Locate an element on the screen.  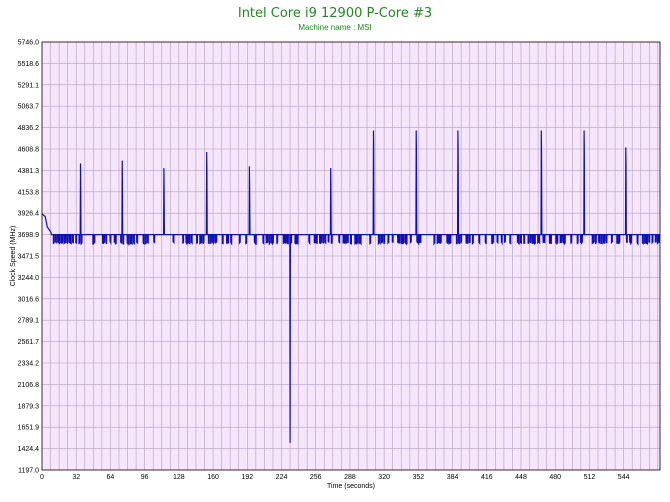
y-tick-label: 3926.4 is located at coordinates (29, 214).